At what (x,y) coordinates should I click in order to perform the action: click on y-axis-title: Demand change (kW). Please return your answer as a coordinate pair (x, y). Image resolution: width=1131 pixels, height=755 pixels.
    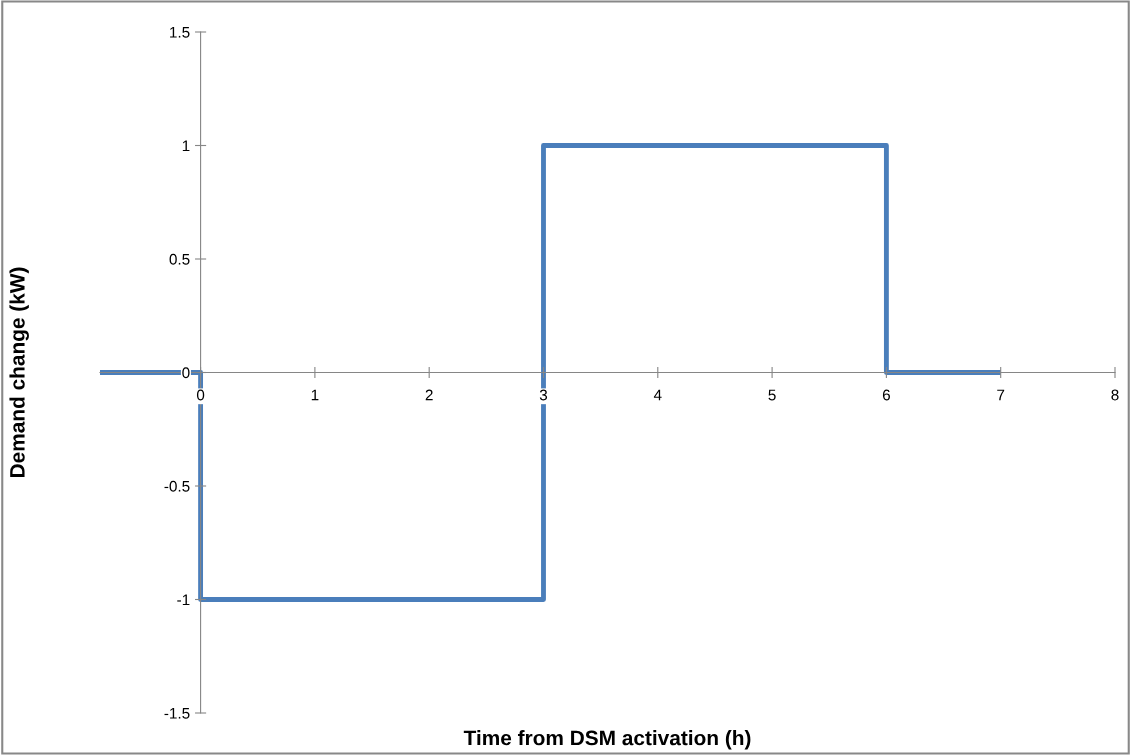
    Looking at the image, I should click on (19, 372).